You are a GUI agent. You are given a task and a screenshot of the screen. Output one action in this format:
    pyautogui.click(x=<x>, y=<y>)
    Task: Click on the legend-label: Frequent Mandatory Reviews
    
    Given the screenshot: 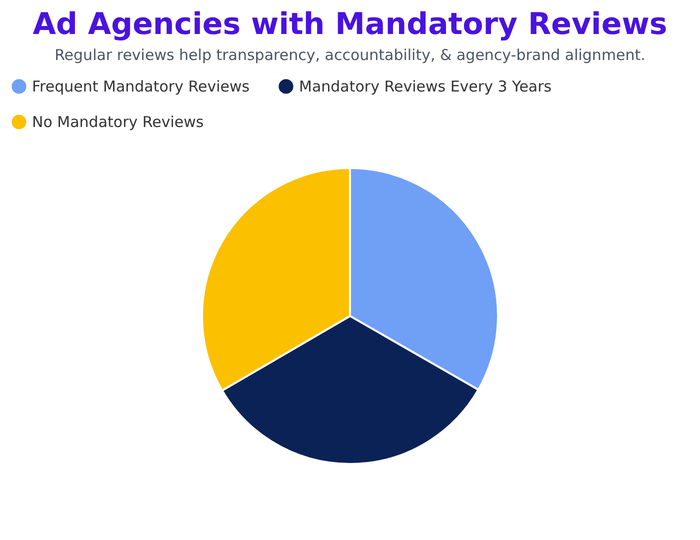 What is the action you would take?
    pyautogui.click(x=141, y=86)
    